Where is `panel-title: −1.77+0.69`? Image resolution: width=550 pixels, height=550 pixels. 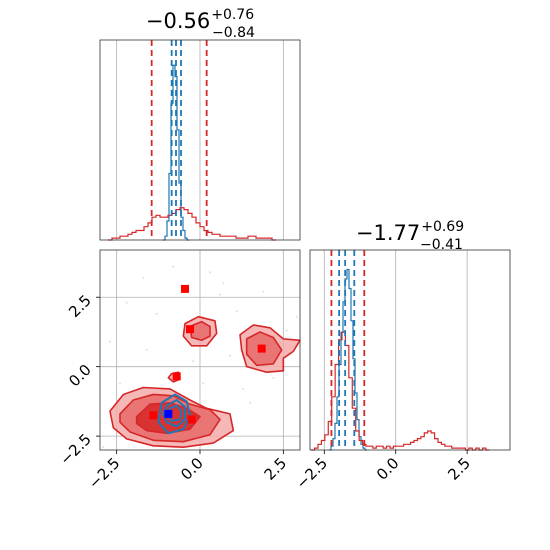 panel-title: −1.77+0.69 is located at coordinates (410, 232).